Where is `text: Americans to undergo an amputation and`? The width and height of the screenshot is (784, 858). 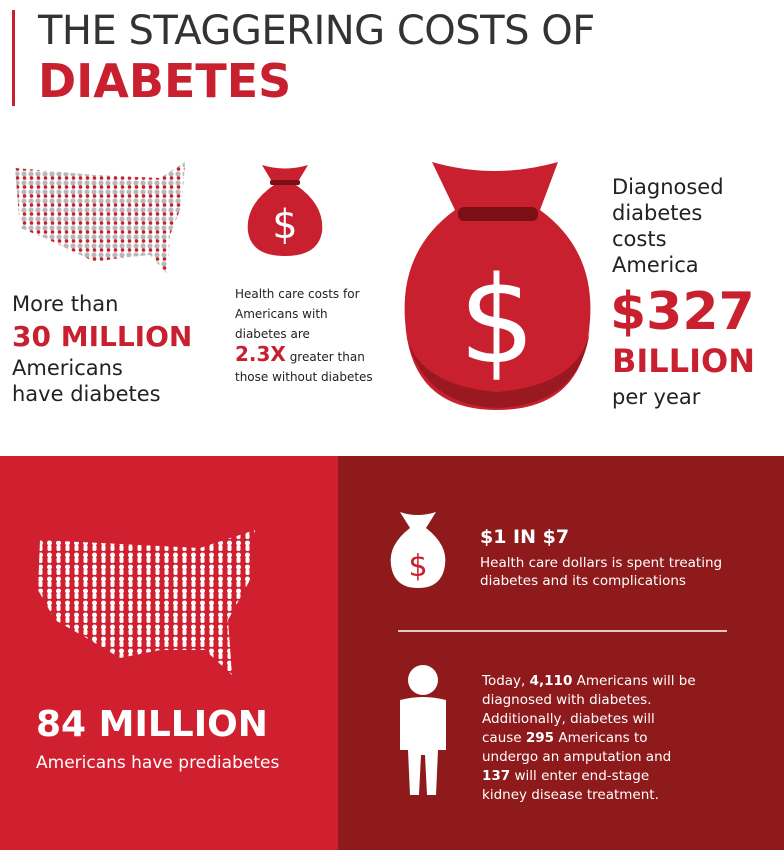 text: Americans to undergo an amputation and is located at coordinates (577, 747).